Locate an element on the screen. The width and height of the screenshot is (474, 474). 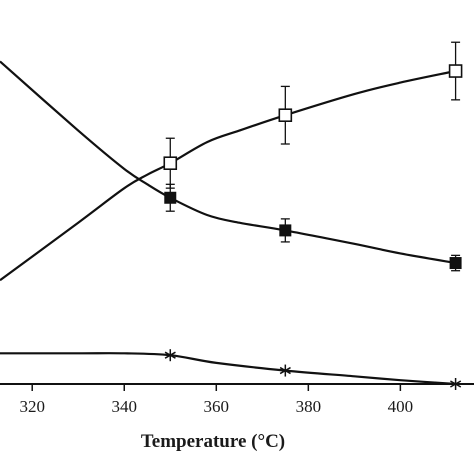
x-tick-label-360: 360 is located at coordinates (217, 406).